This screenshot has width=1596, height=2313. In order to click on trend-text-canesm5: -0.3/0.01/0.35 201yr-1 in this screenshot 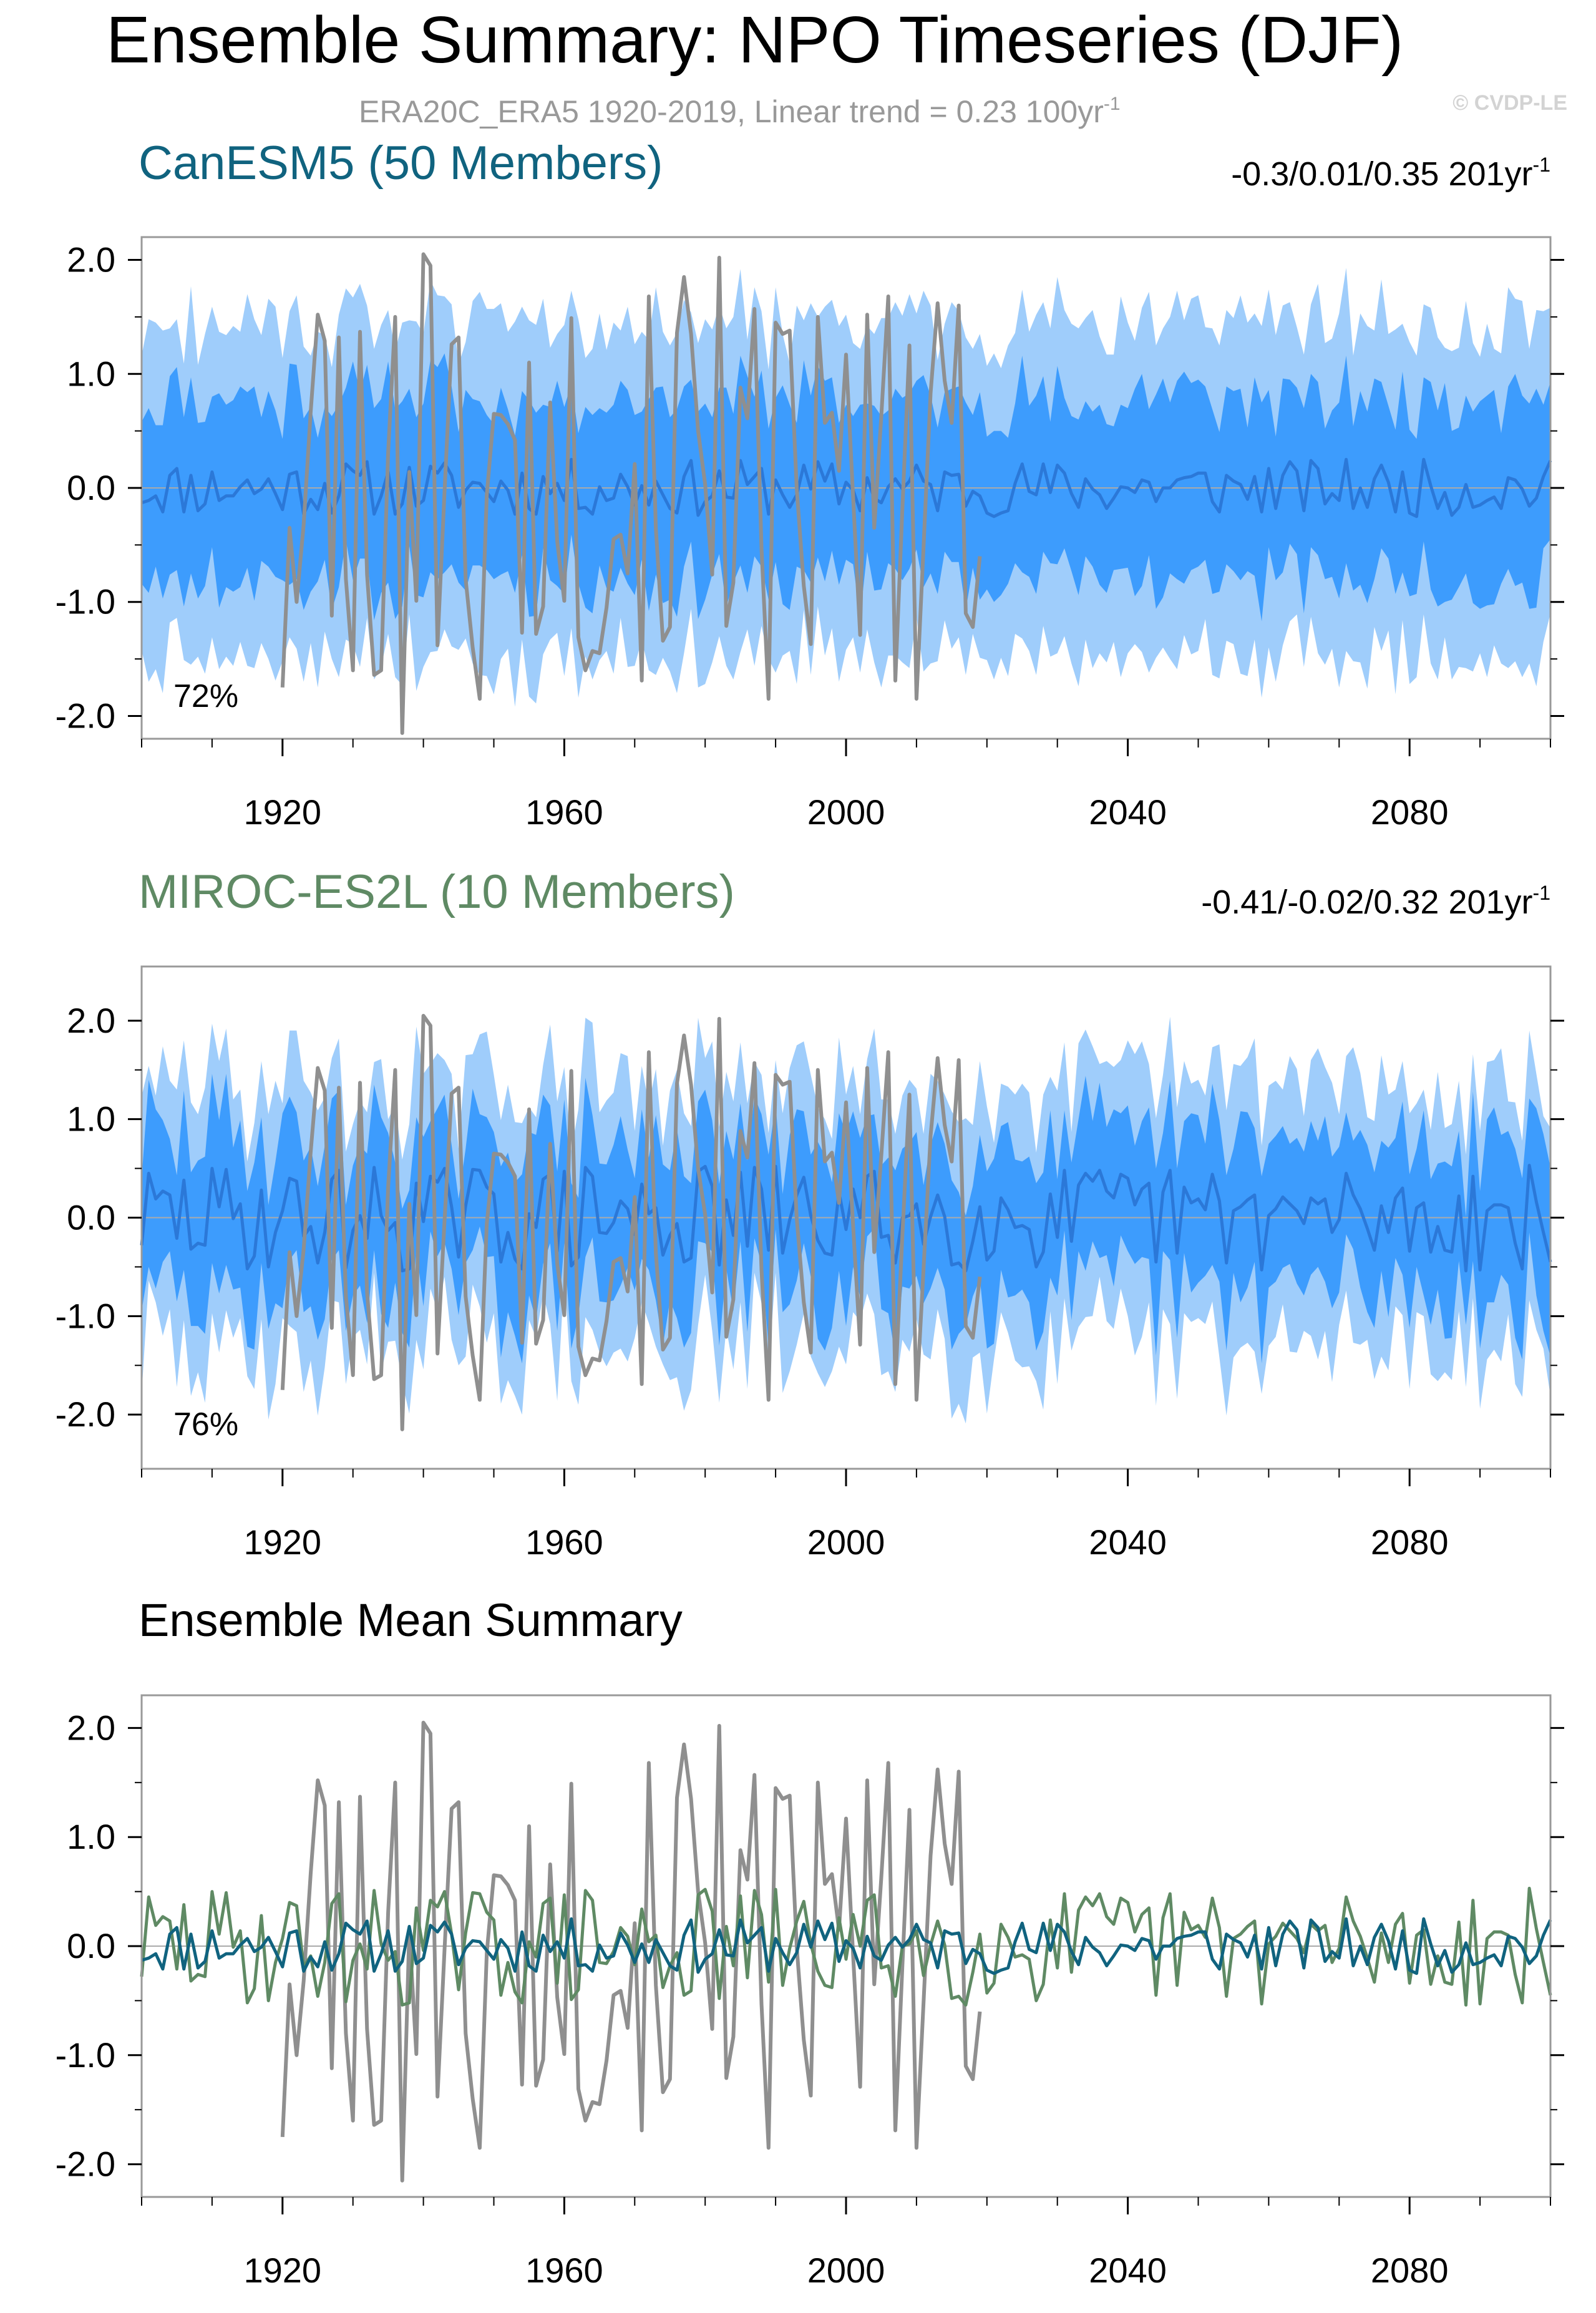, I will do `click(1390, 173)`.